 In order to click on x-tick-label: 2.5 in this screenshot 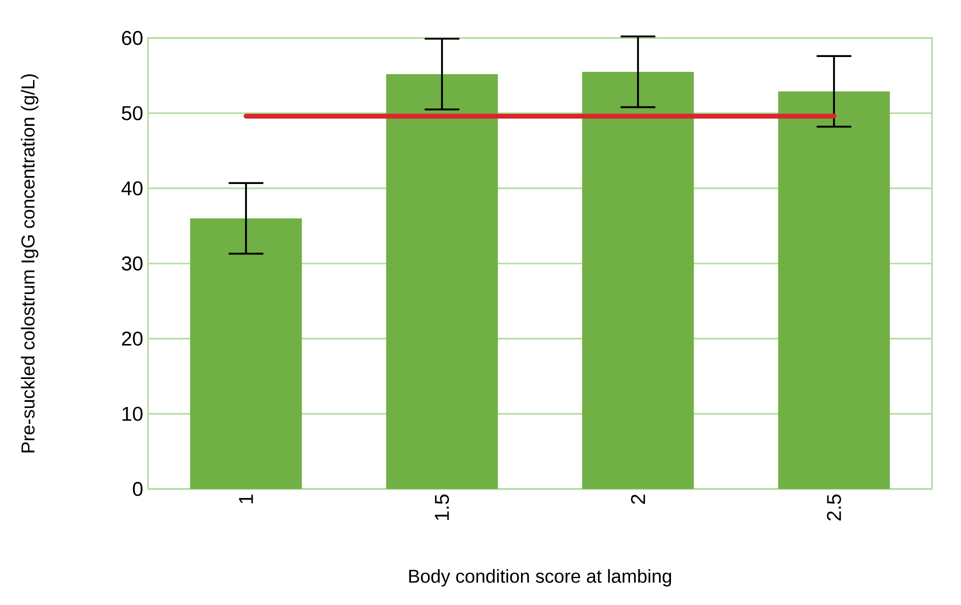, I will do `click(834, 507)`.